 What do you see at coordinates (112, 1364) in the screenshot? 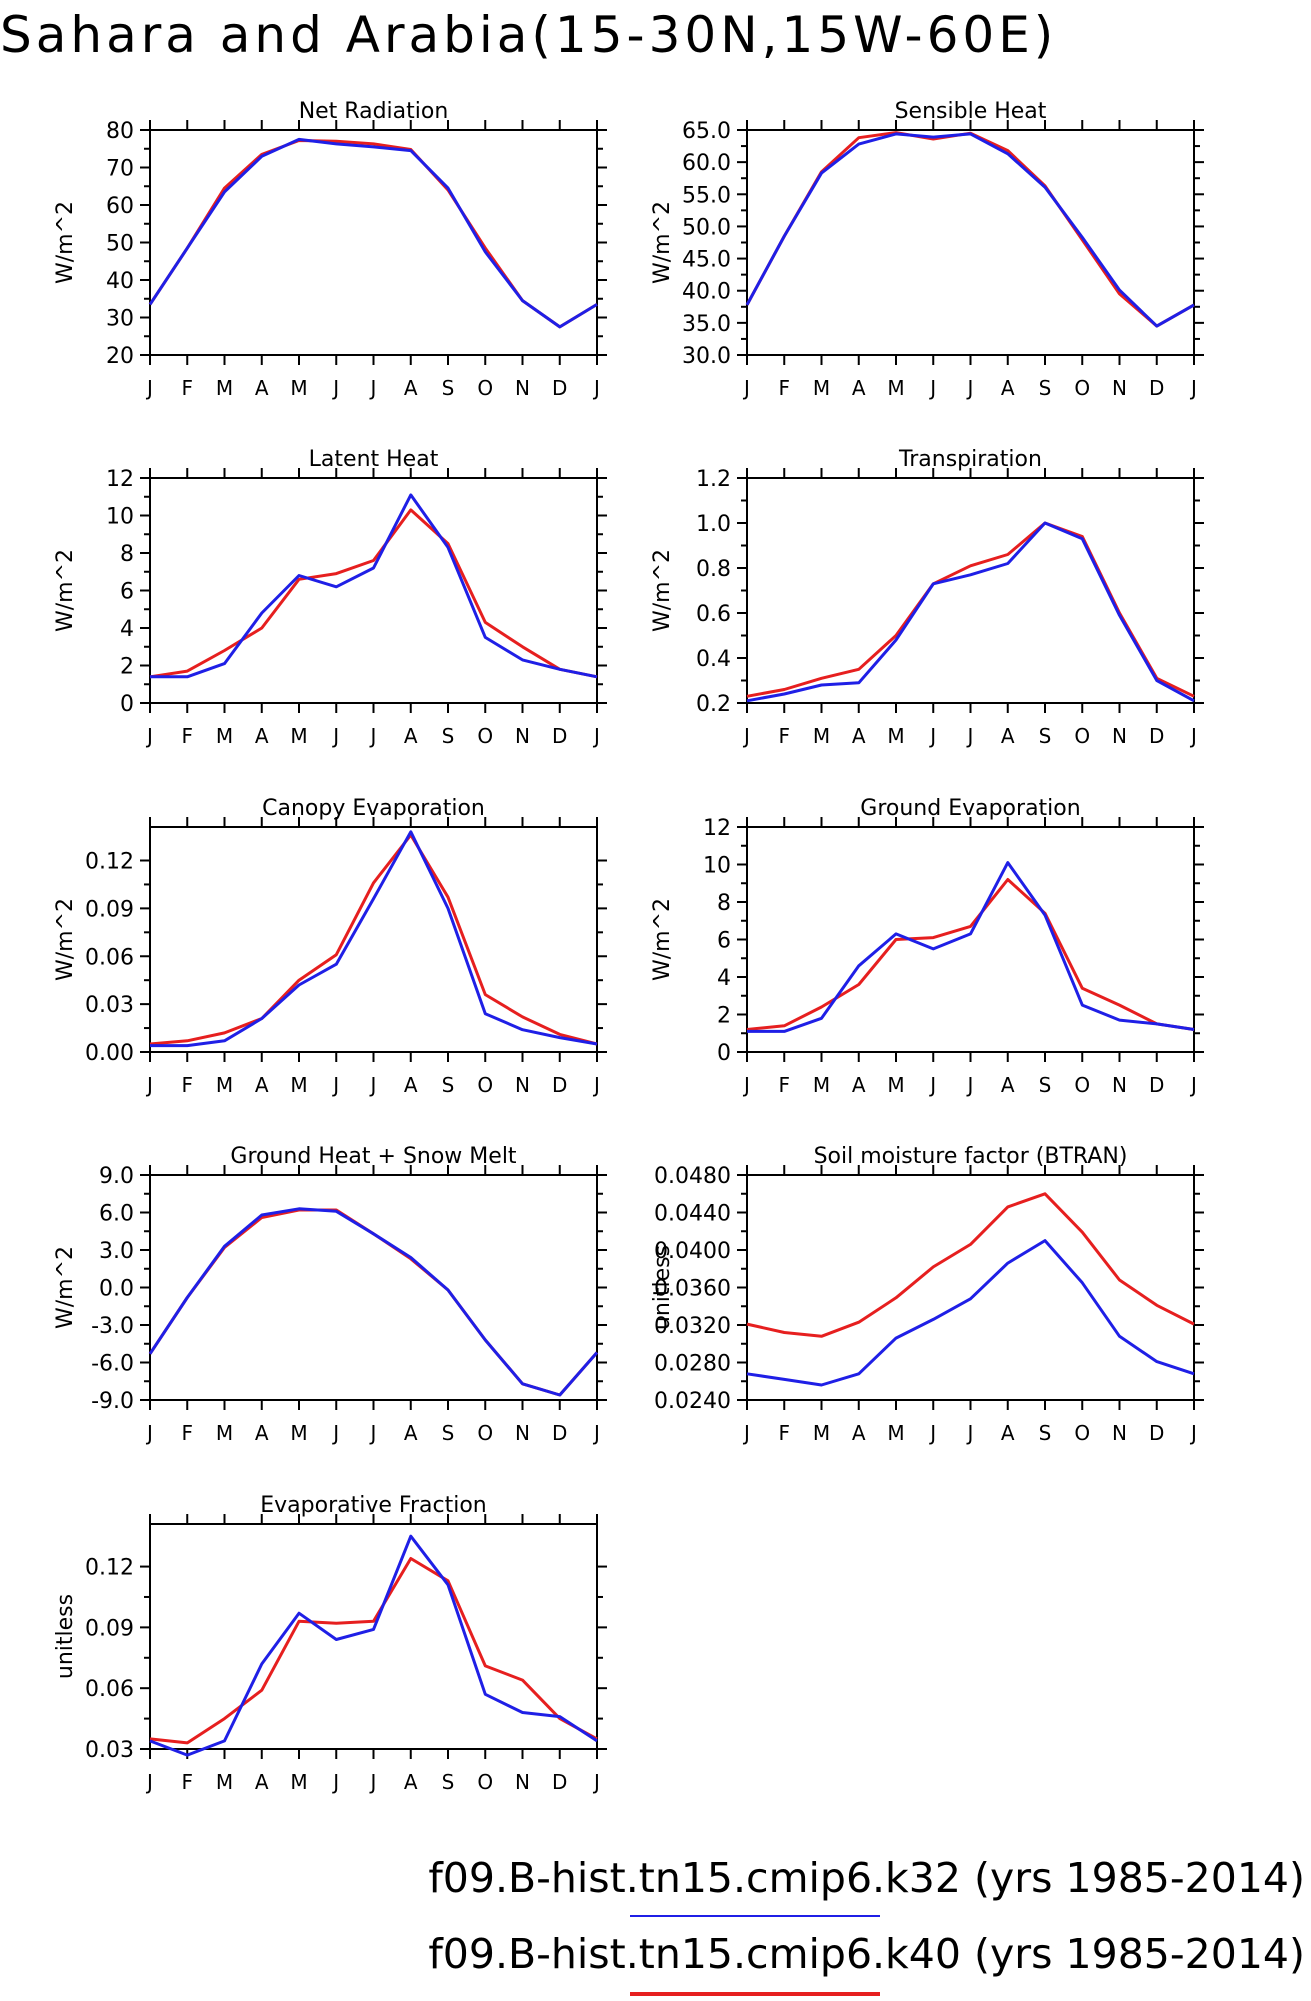
I see `y-tick-label: -6.0` at bounding box center [112, 1364].